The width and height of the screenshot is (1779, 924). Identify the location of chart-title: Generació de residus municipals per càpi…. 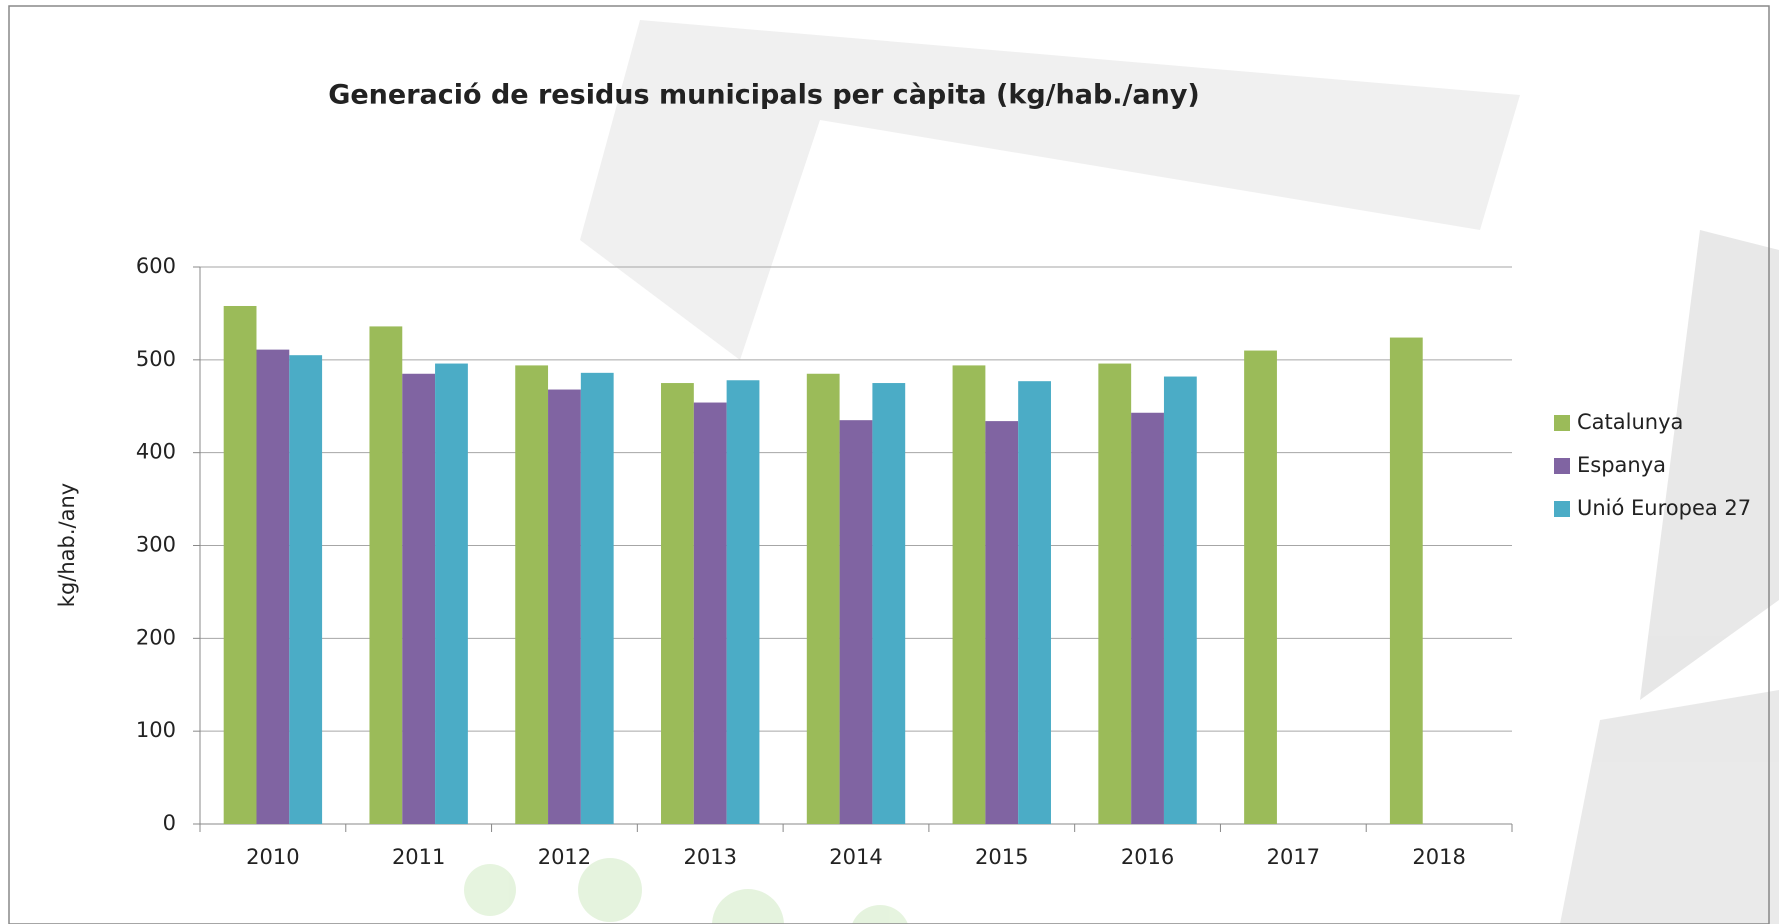
(764, 95).